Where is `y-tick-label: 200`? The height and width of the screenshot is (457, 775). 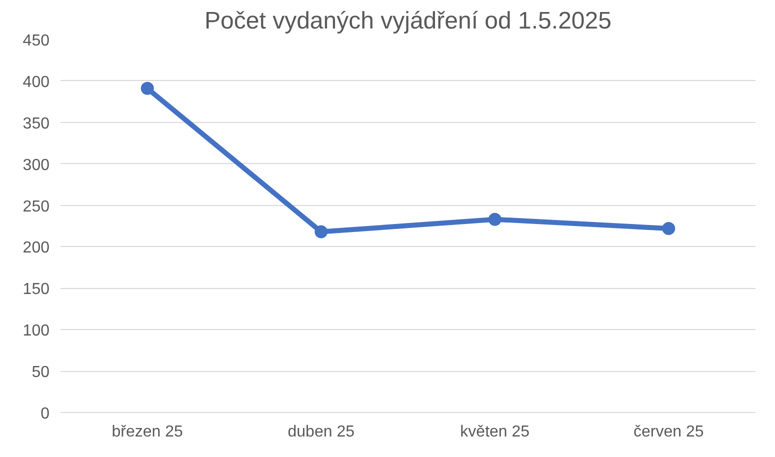 y-tick-label: 200 is located at coordinates (36, 248).